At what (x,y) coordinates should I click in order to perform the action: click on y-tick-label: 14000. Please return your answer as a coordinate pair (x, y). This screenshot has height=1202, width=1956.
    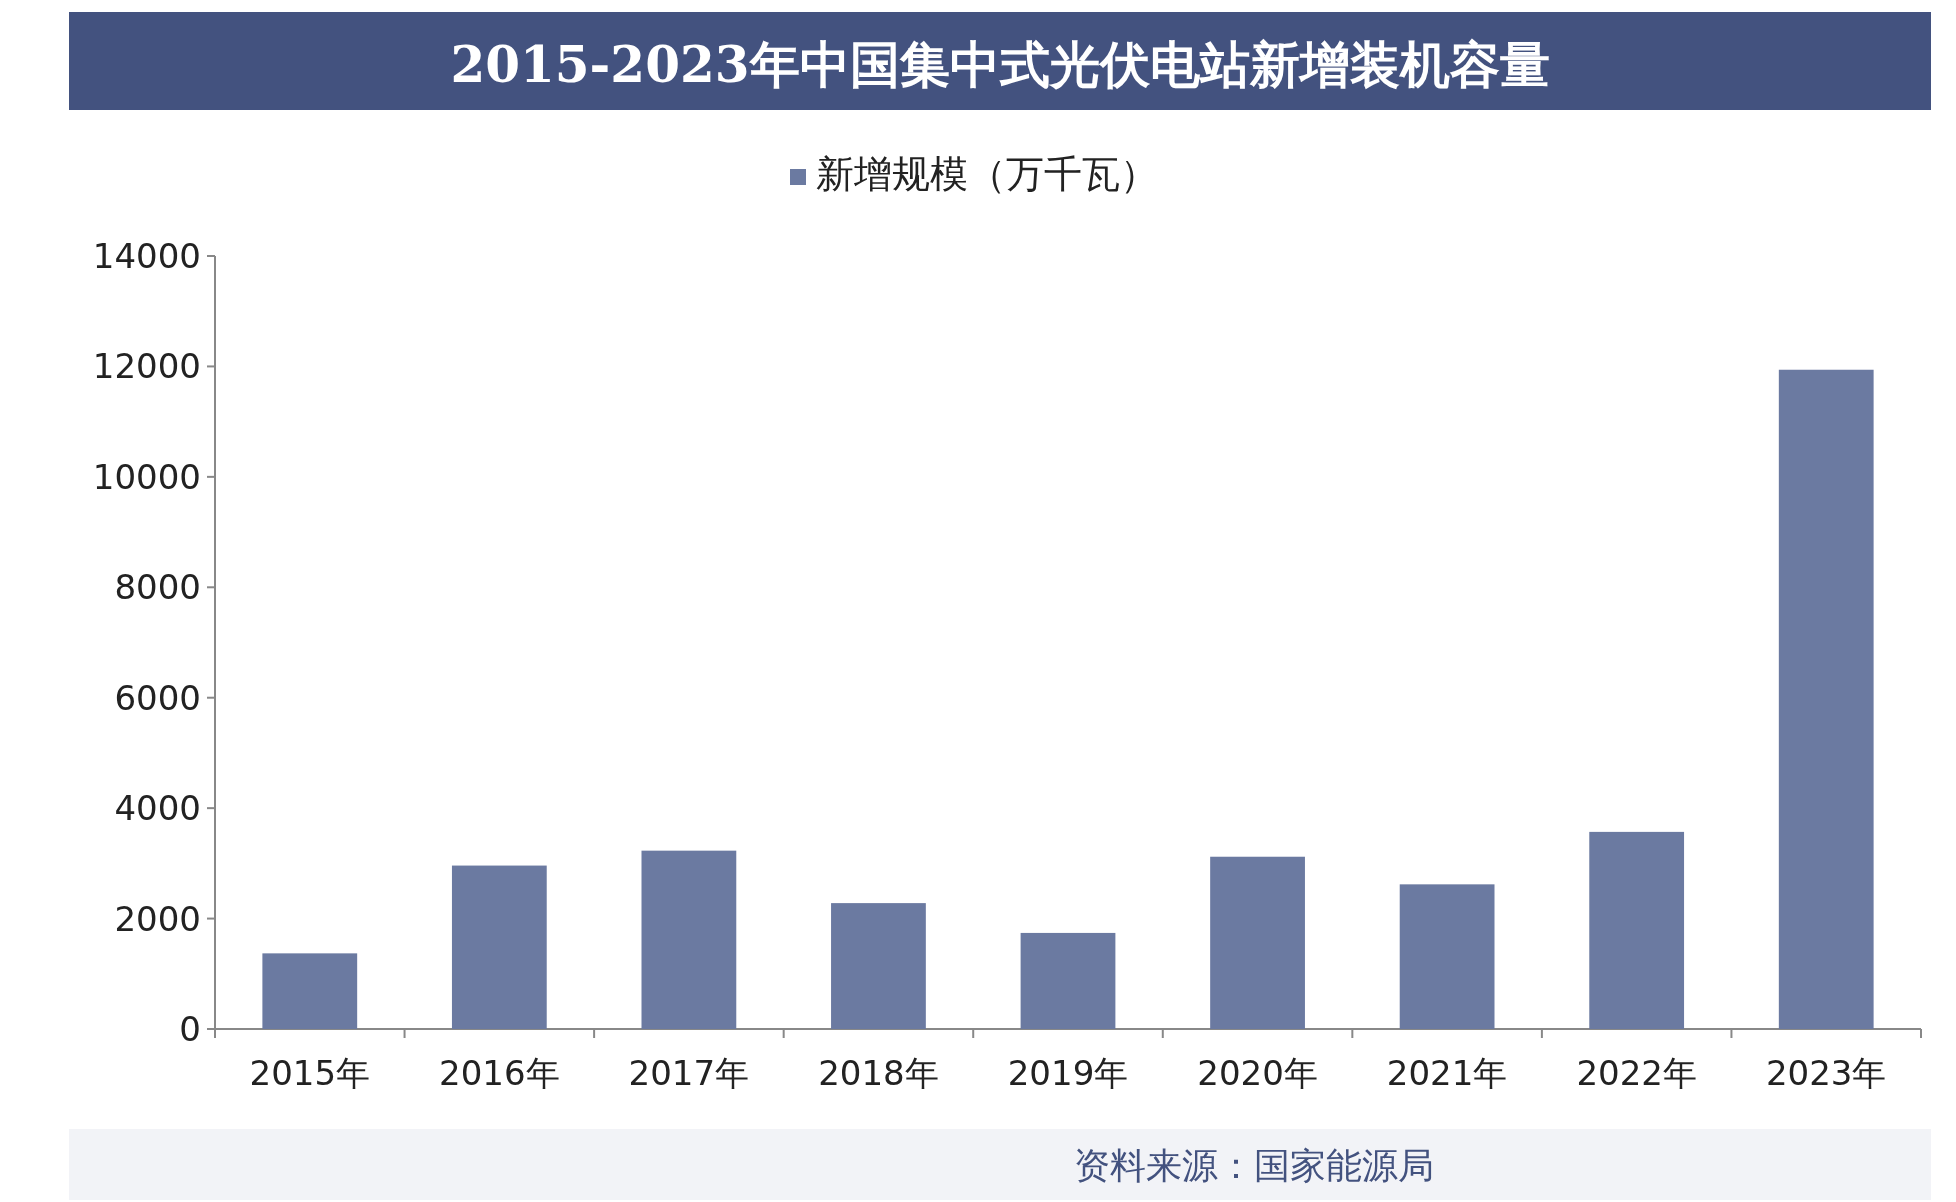
    Looking at the image, I should click on (146, 256).